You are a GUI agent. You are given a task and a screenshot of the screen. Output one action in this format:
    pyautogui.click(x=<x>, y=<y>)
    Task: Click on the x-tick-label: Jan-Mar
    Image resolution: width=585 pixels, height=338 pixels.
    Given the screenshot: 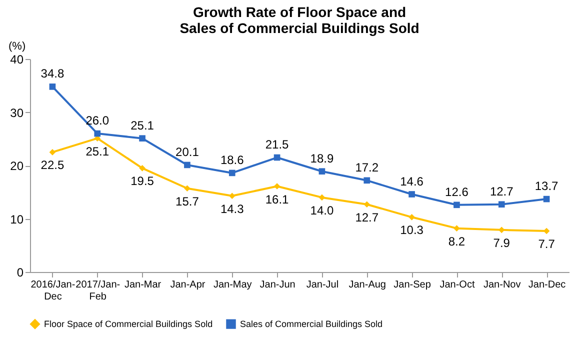 What is the action you would take?
    pyautogui.click(x=143, y=285)
    